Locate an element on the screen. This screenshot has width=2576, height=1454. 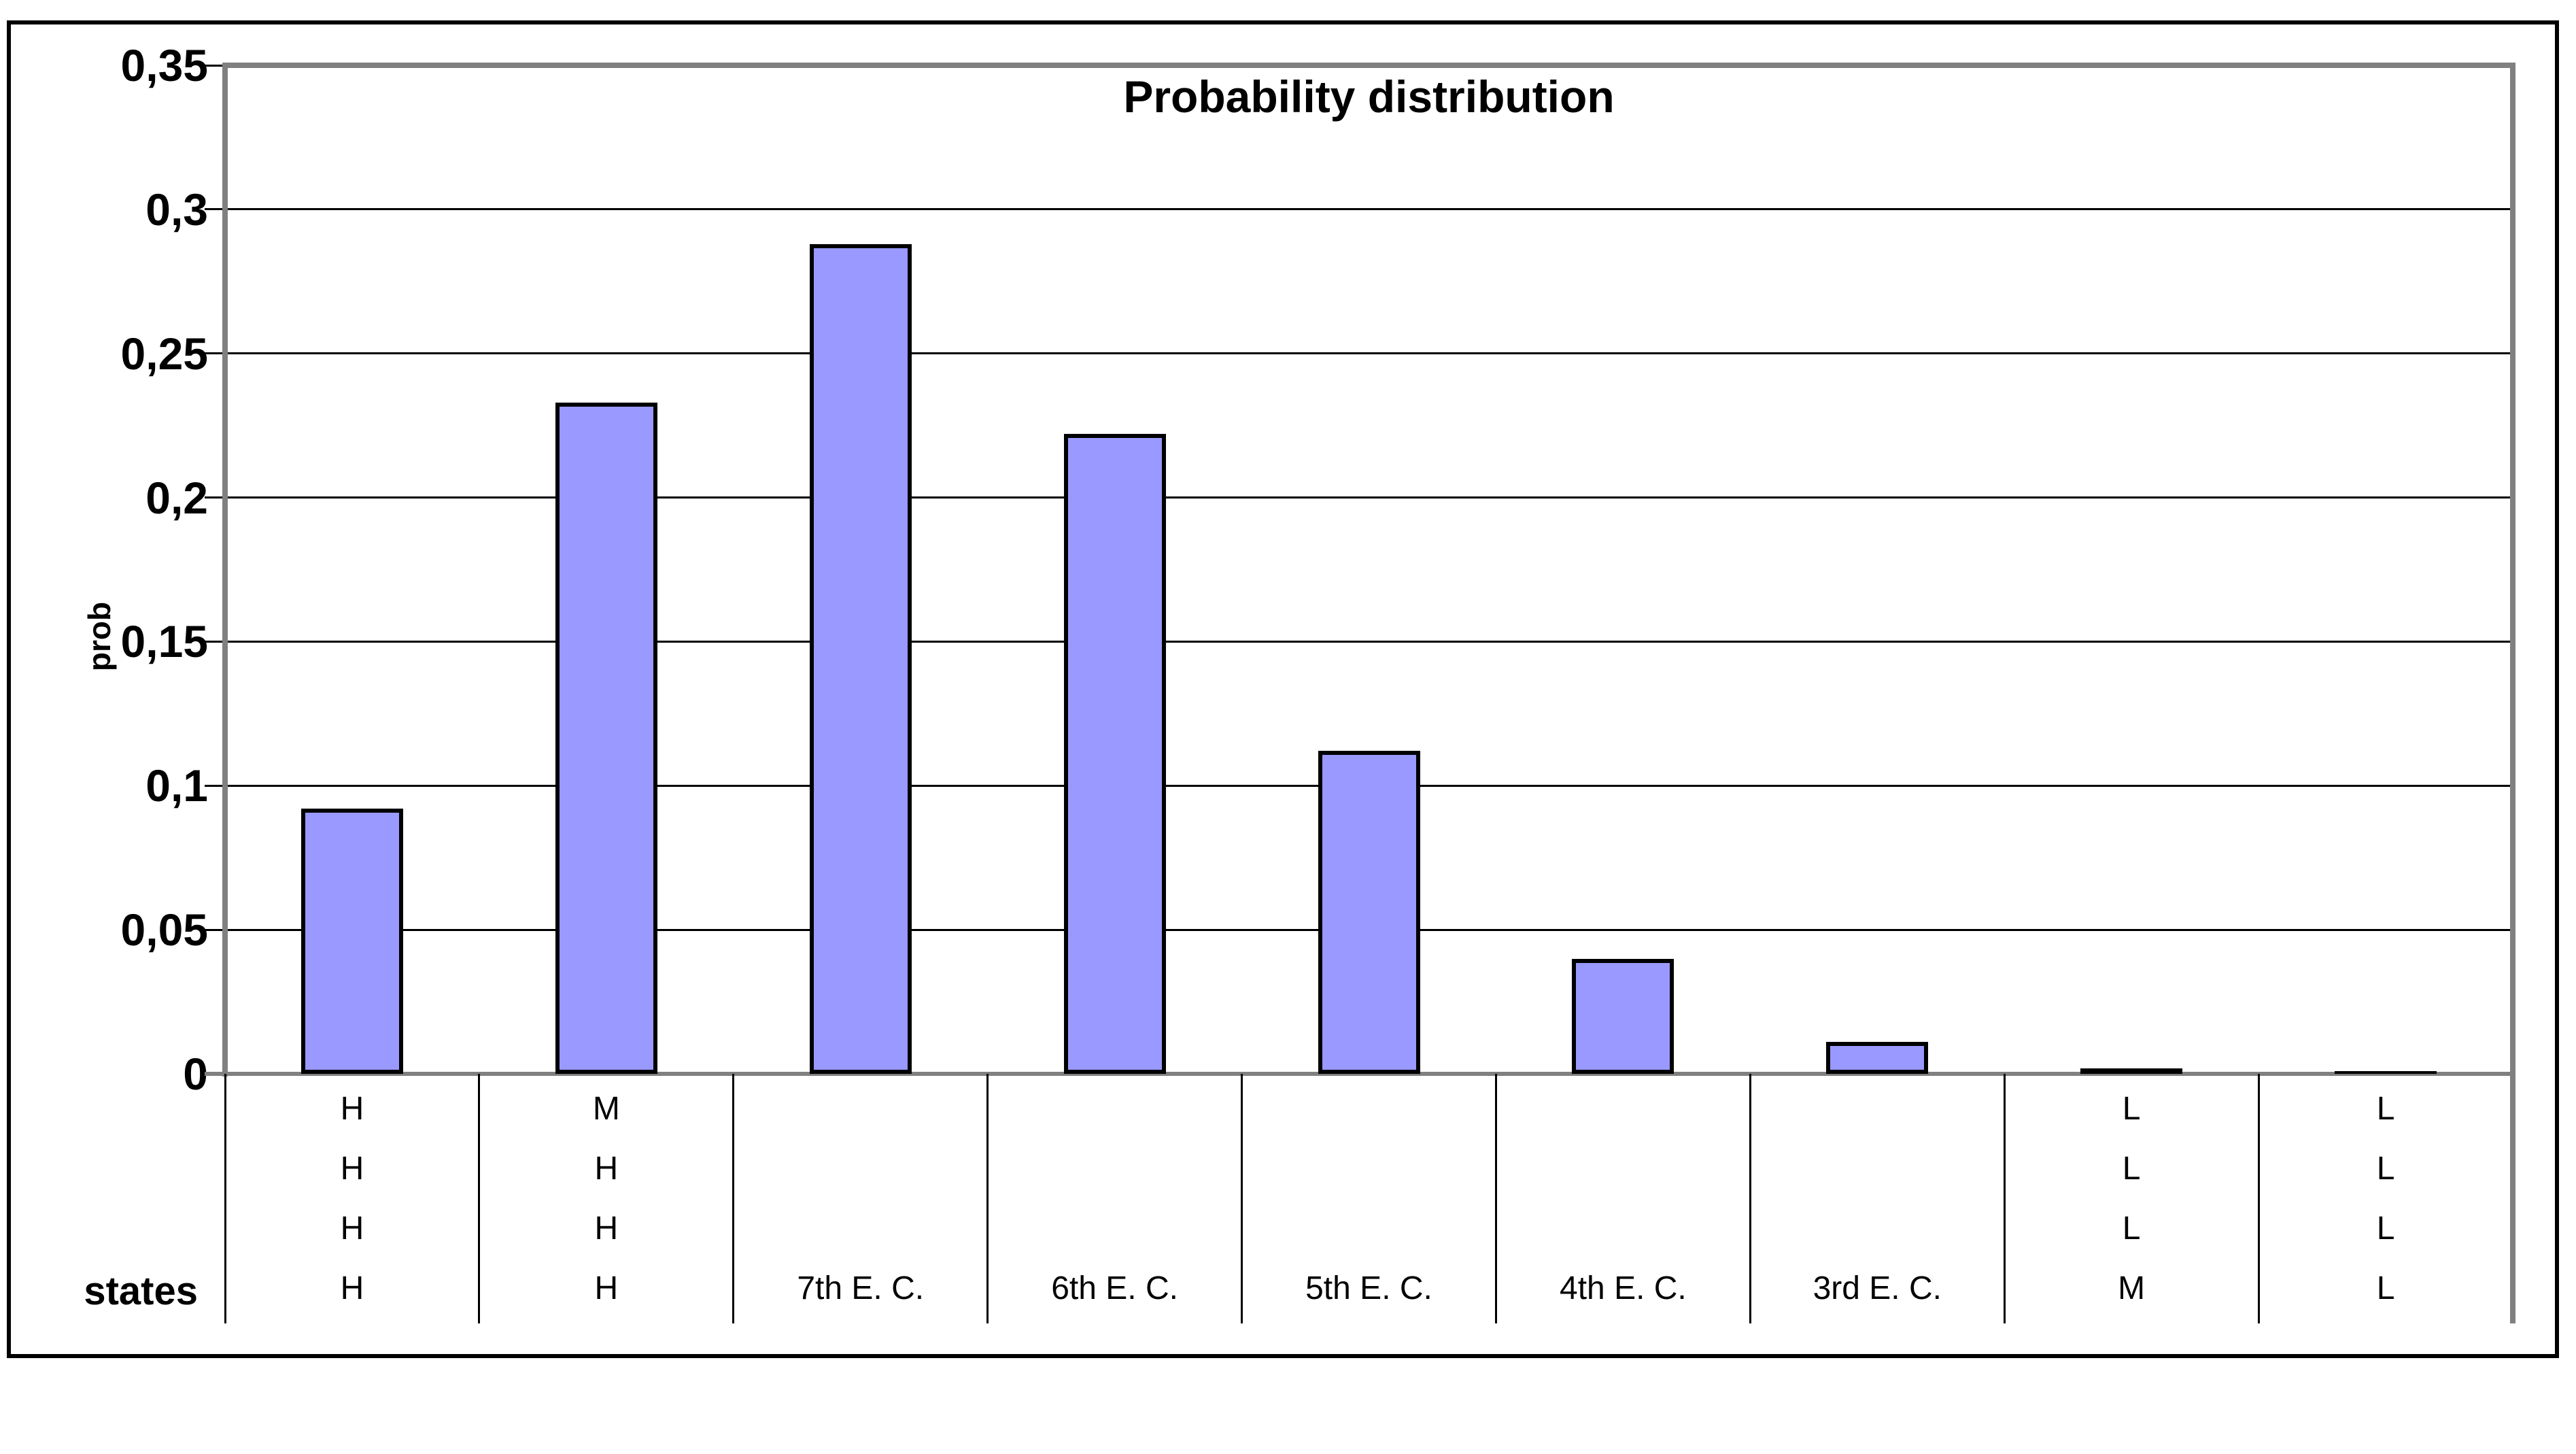
y-tick-label: 0,25 is located at coordinates (164, 353).